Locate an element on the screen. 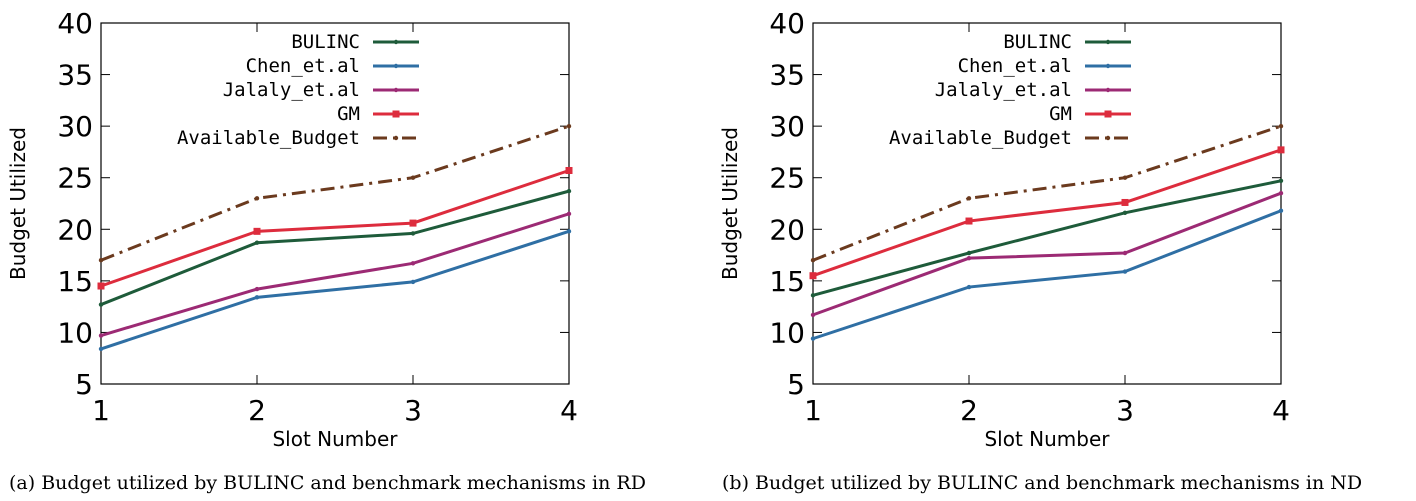 This screenshot has height=501, width=1416. legend-marker-chen-et-al is located at coordinates (396, 66).